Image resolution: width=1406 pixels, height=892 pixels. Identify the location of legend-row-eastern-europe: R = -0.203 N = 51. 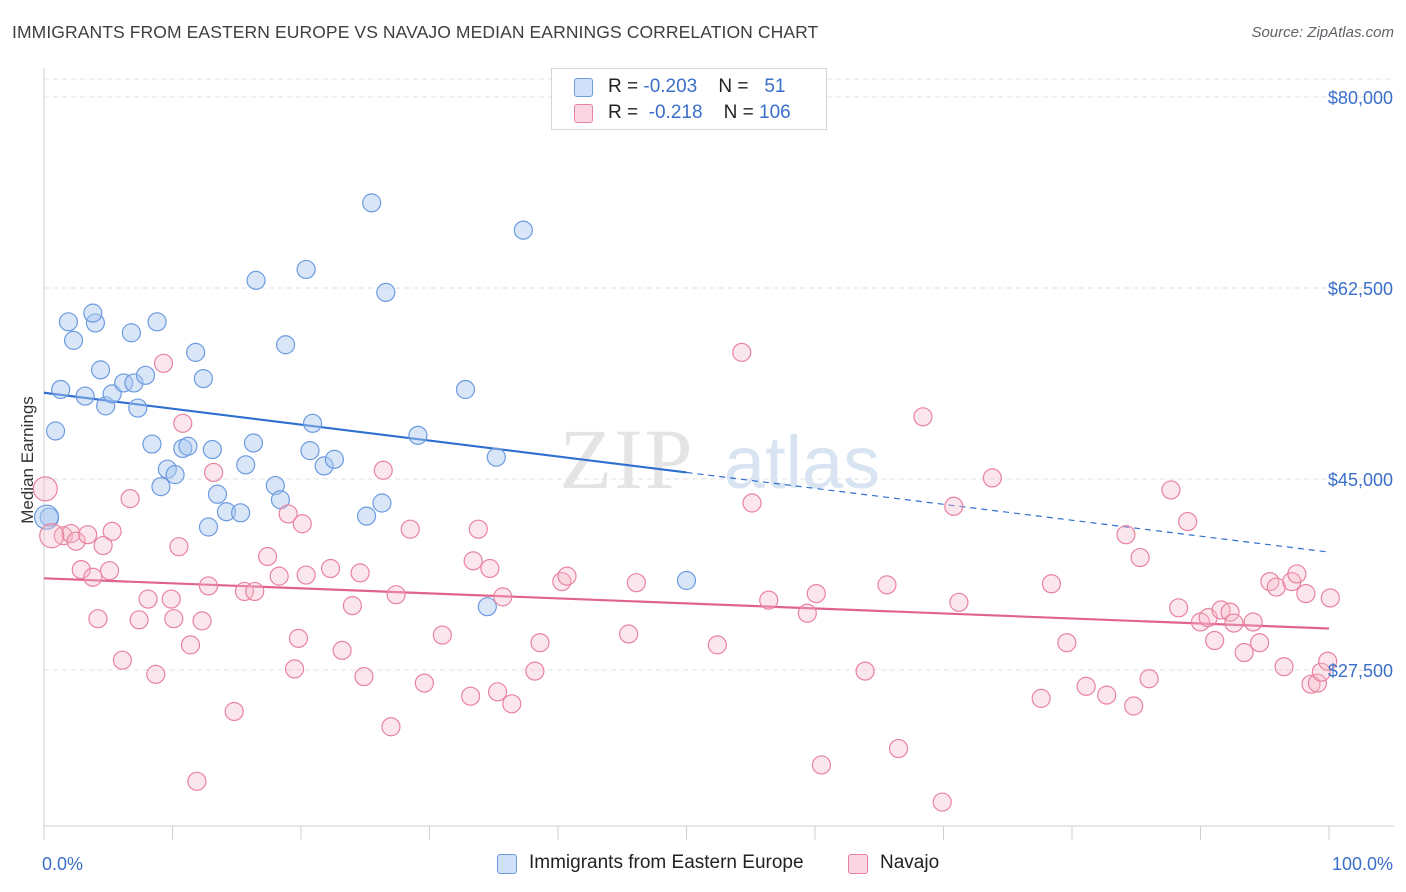
(679, 88).